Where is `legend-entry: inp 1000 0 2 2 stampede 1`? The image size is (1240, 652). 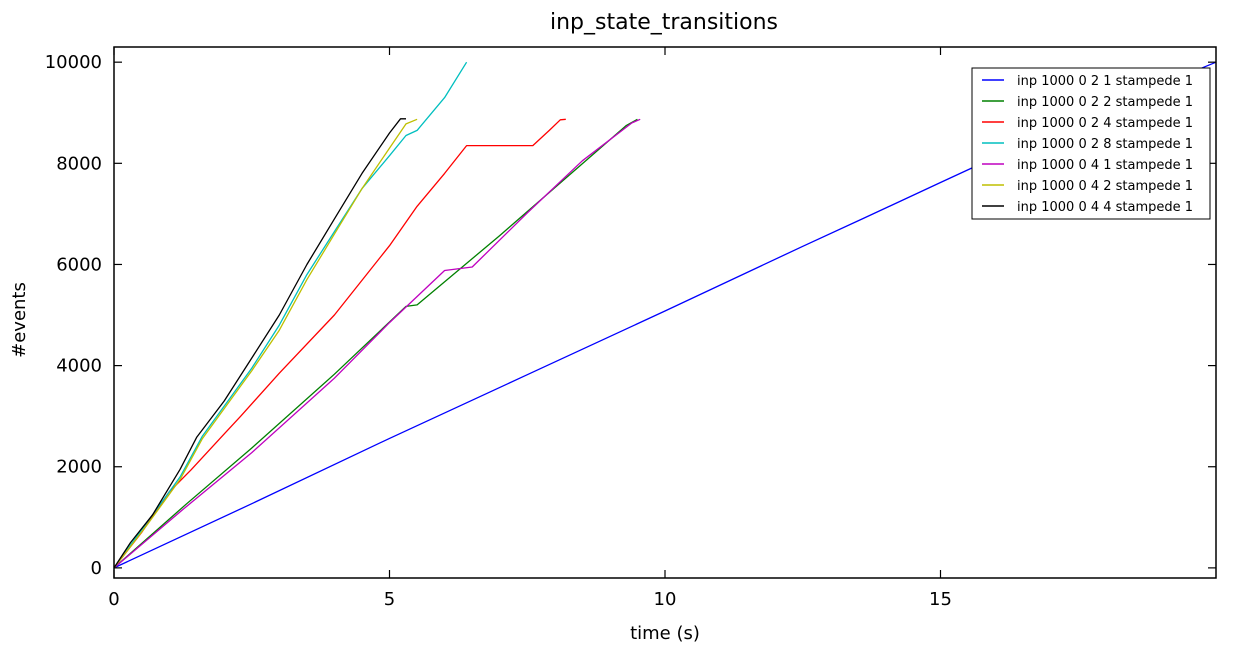
legend-entry: inp 1000 0 2 2 stampede 1 is located at coordinates (1105, 102).